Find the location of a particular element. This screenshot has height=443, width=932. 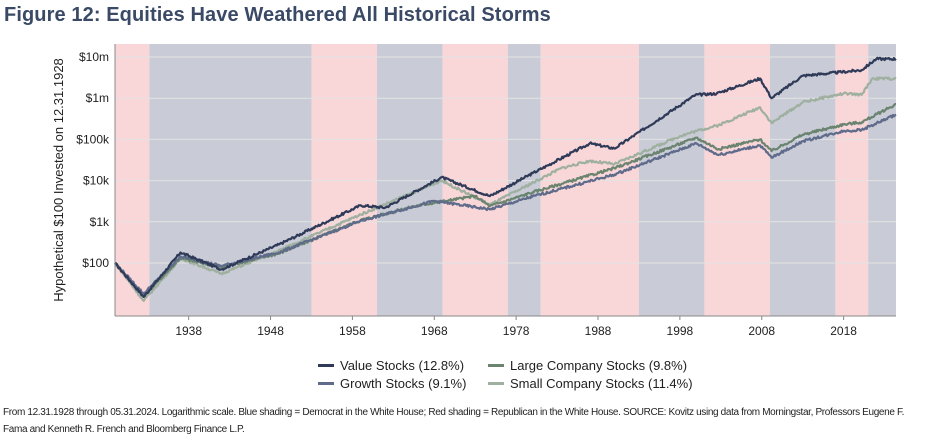

legend-item-large: Large Company Stocks (9.8%) is located at coordinates (608, 365).